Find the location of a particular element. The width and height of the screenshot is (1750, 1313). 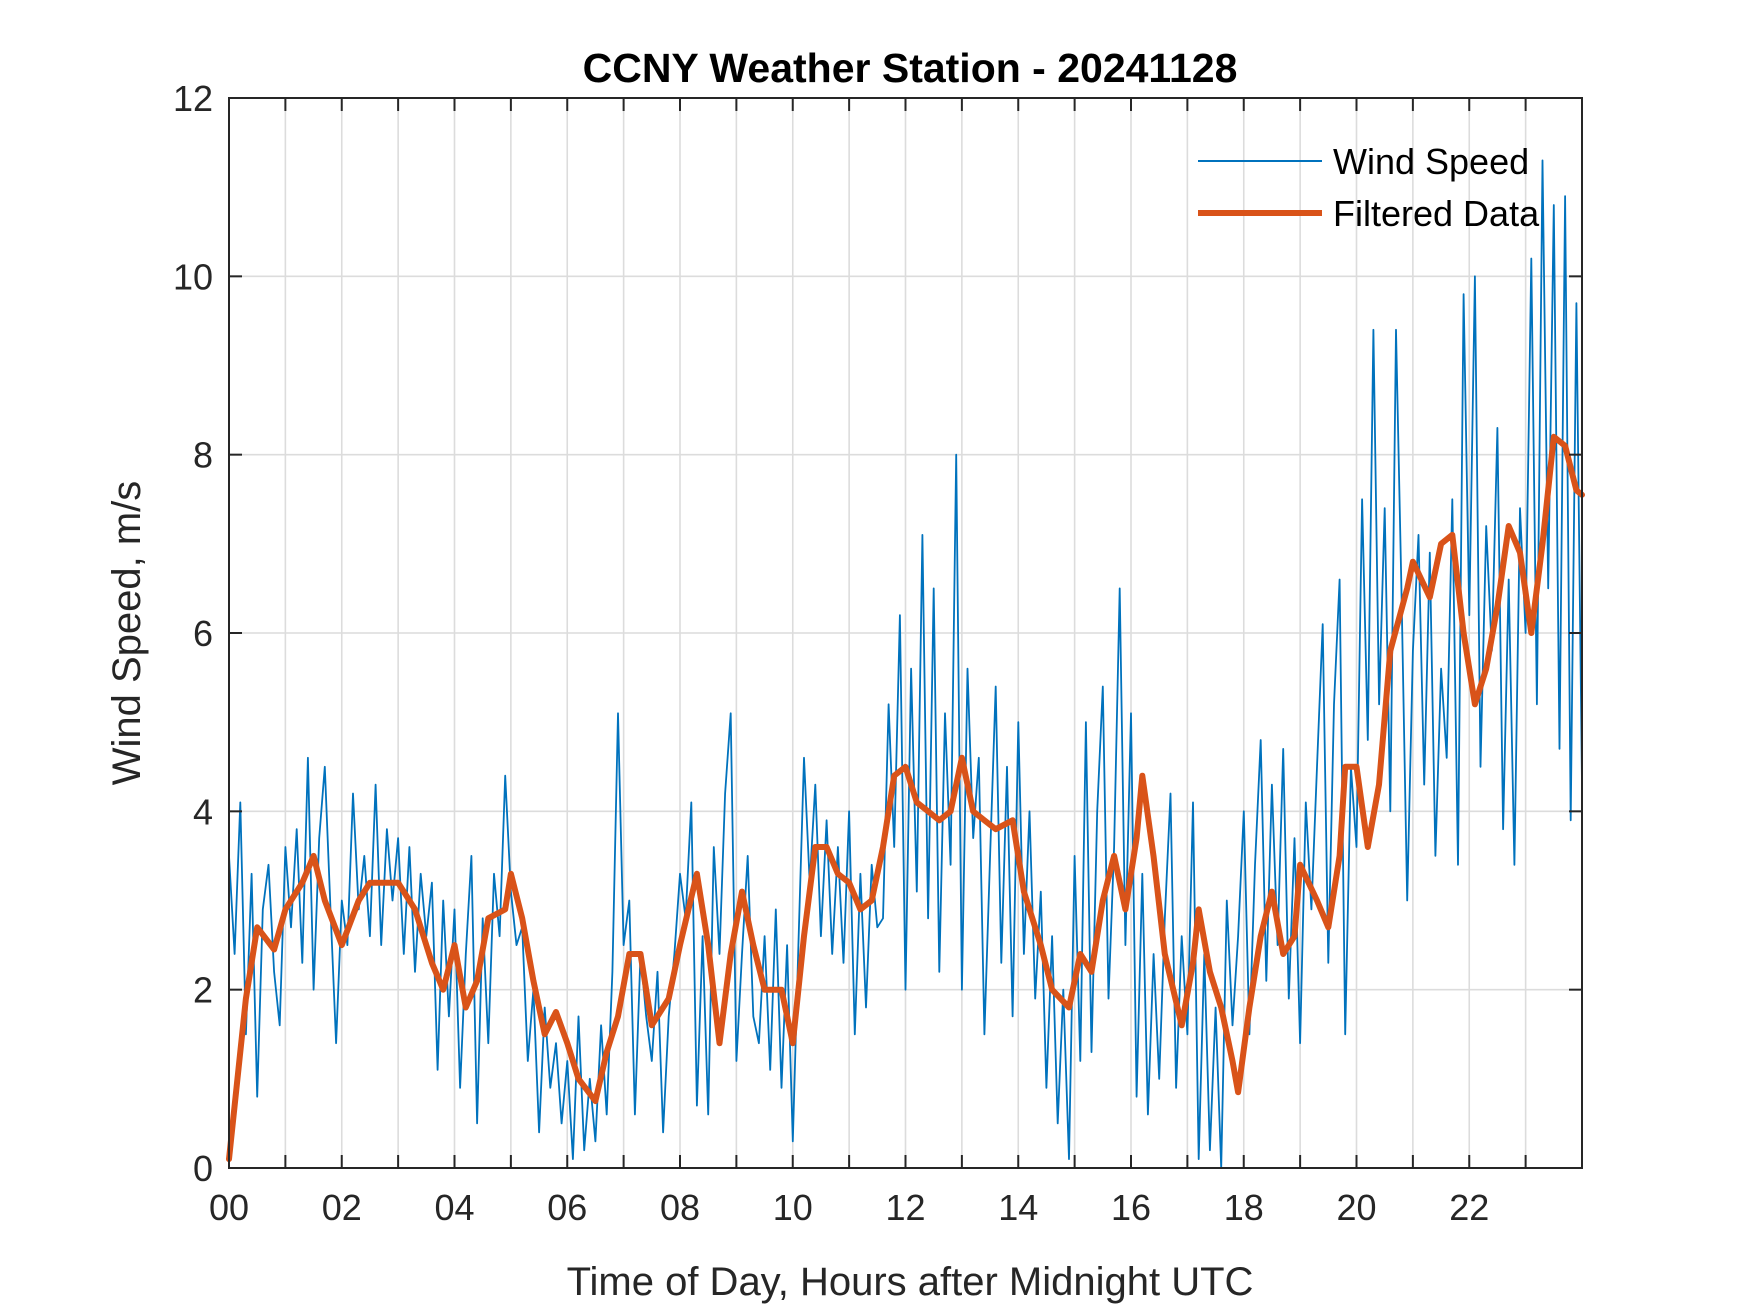

y-tick-label: 0 is located at coordinates (203, 1168).